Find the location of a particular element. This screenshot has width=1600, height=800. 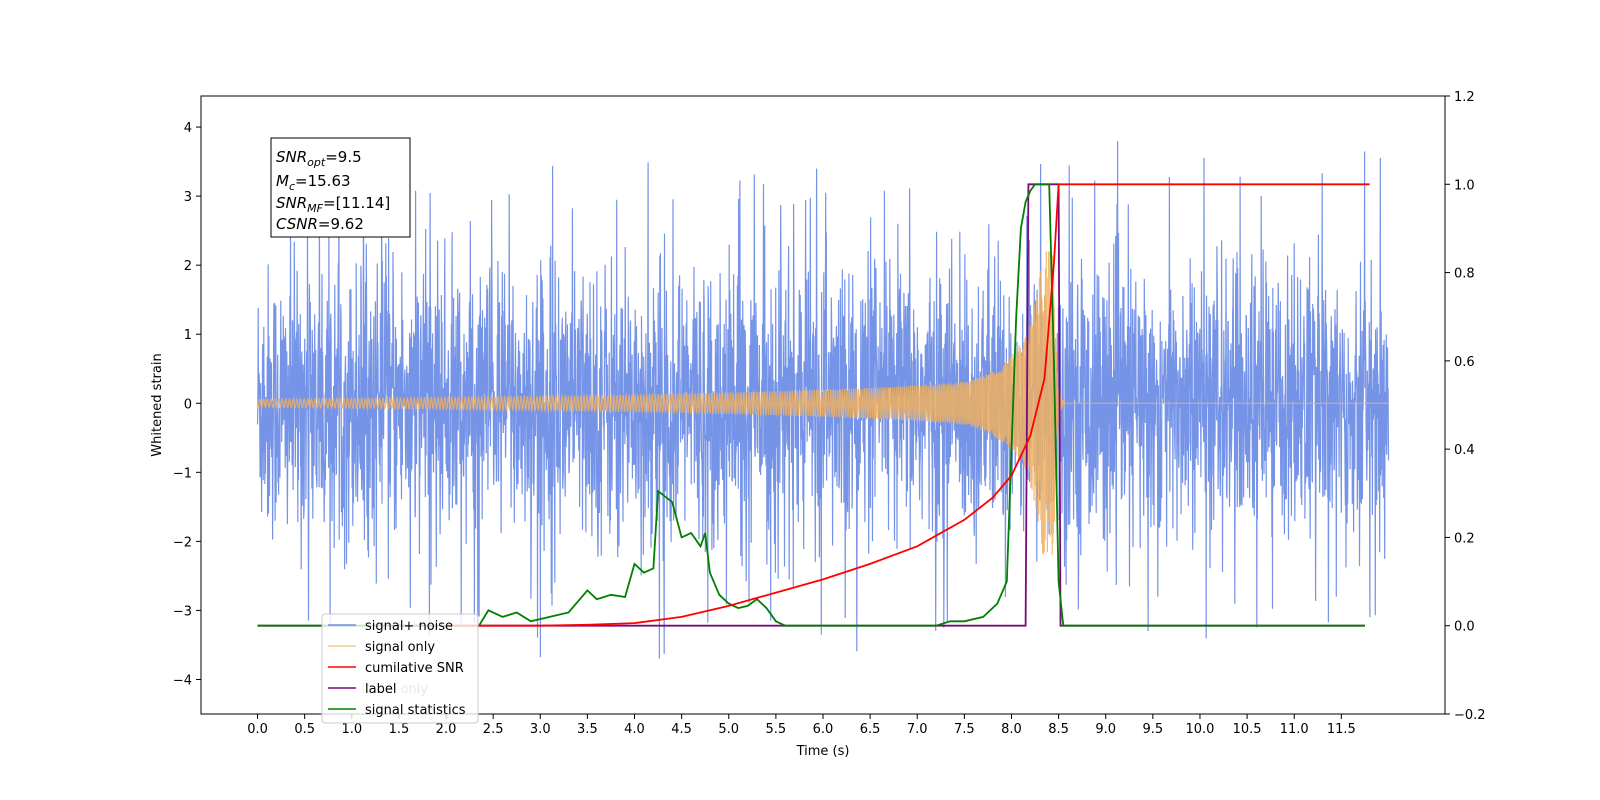

right-y-axis-ticks: 1.2 1.0 0.8 0.6 0.4 0.2 0.0 −0.2 is located at coordinates (1465, 406).